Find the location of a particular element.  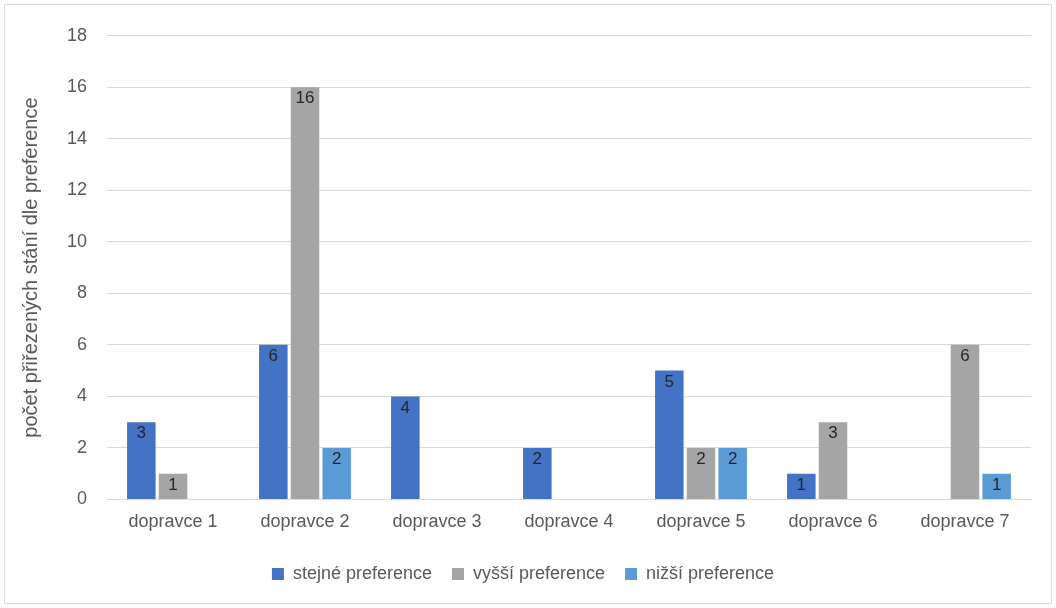

y-tick-label: 14 is located at coordinates (77, 137).